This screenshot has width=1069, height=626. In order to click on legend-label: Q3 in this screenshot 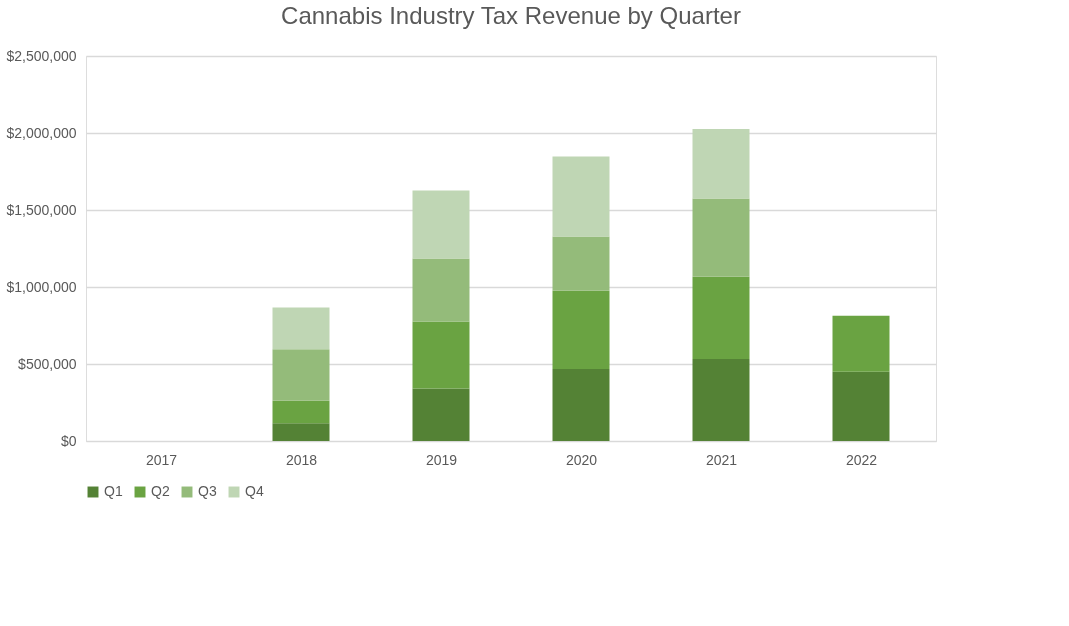, I will do `click(207, 491)`.